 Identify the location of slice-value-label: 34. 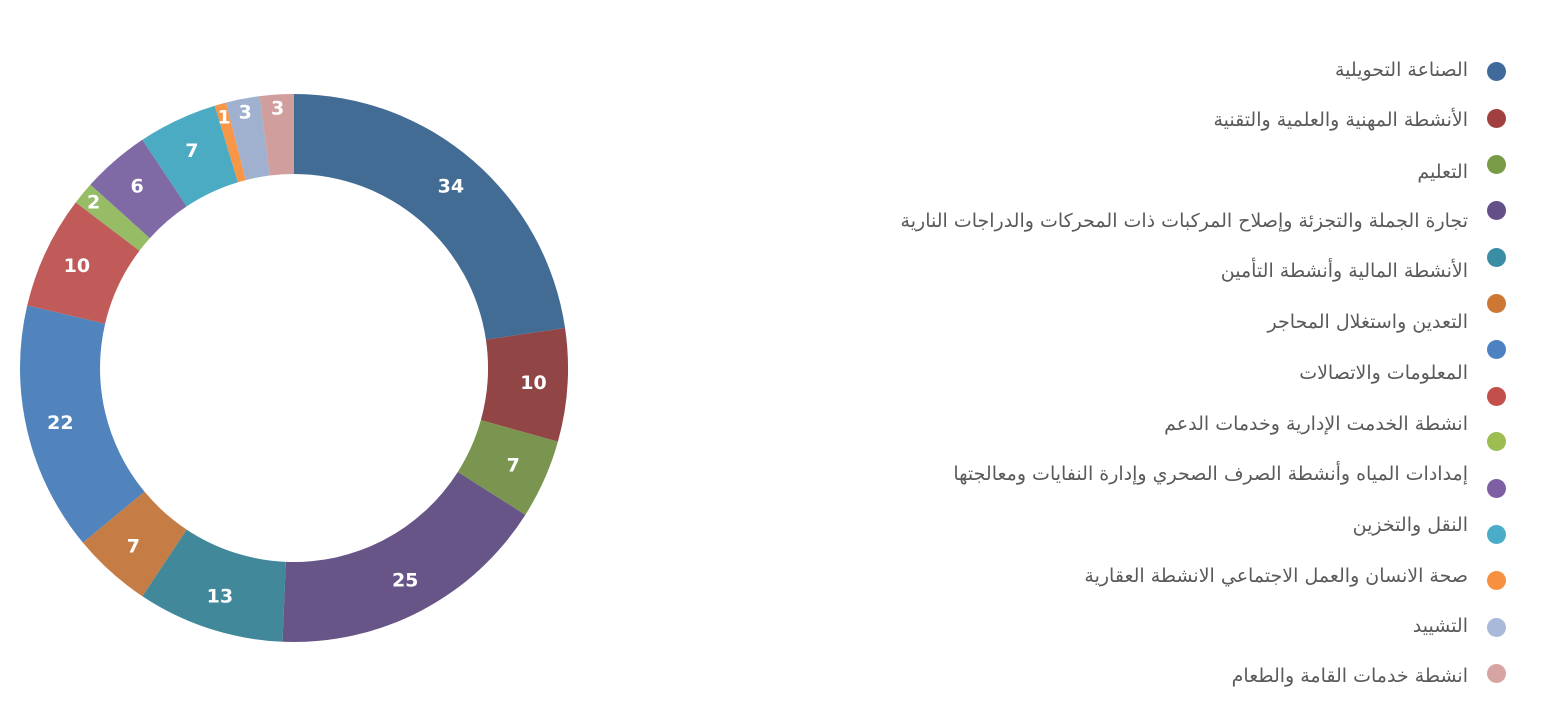
(451, 186).